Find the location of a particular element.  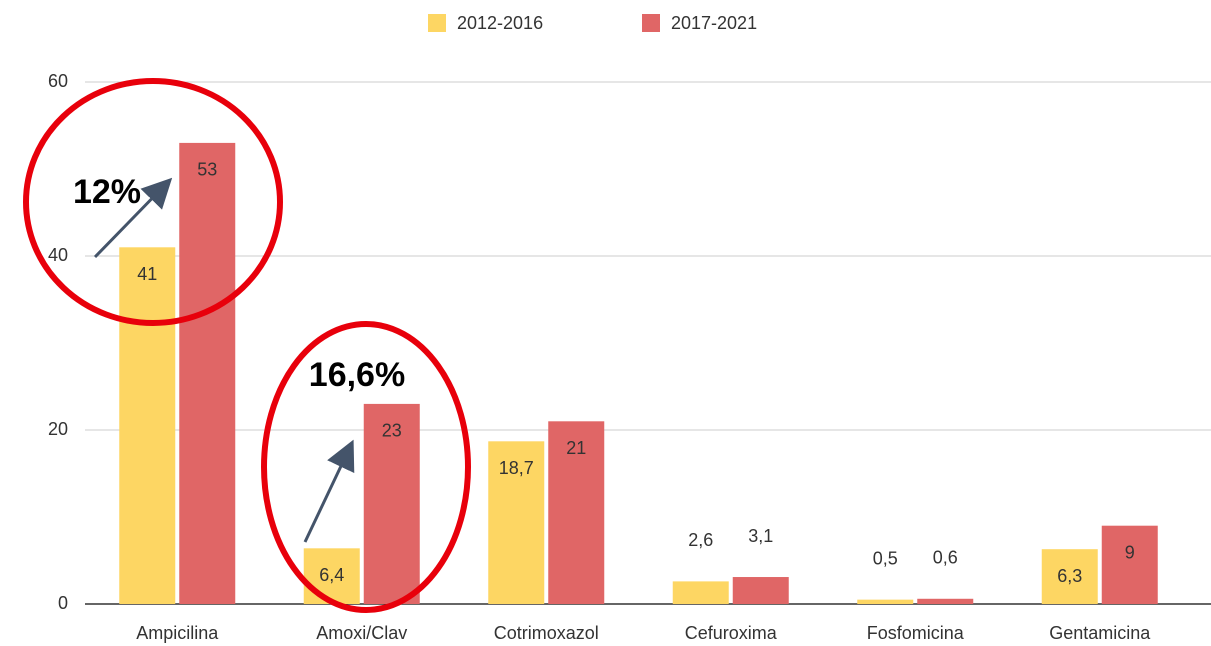

legend-label: 2017-2021 is located at coordinates (714, 23).